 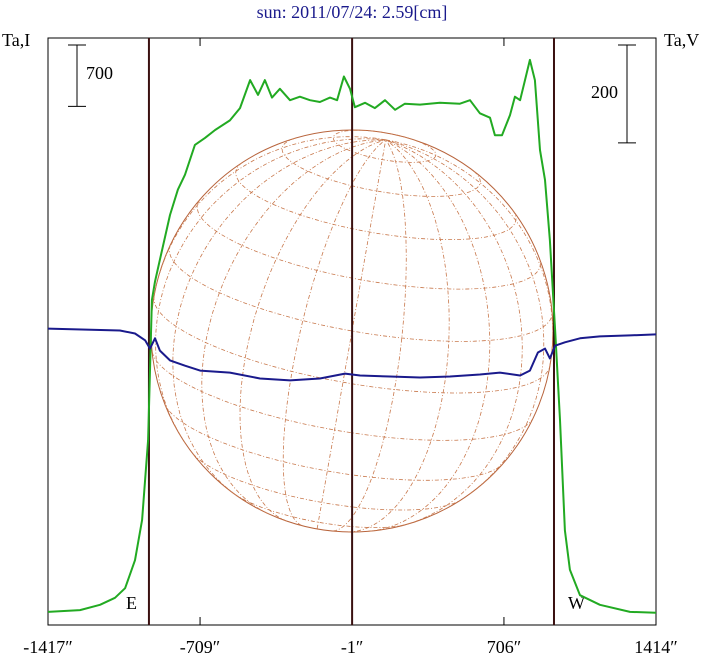 I want to click on scale-bar-label: 200, so click(x=604, y=92).